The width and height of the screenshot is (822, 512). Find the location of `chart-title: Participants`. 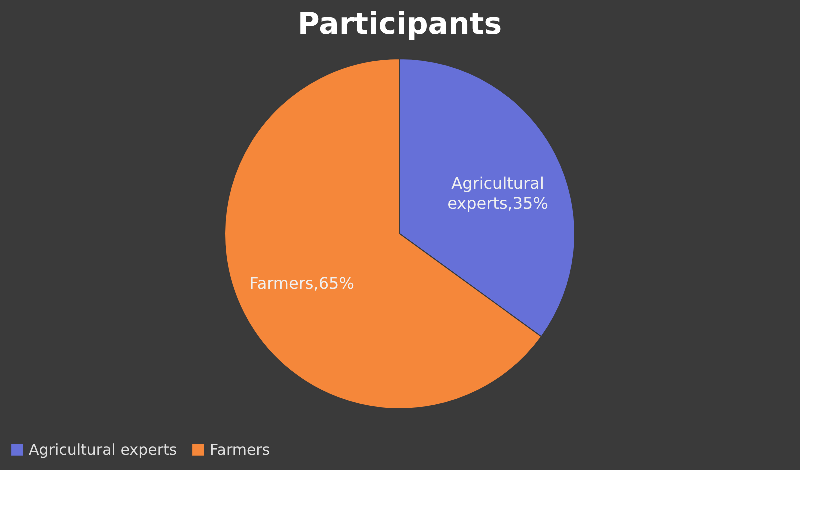

chart-title: Participants is located at coordinates (400, 24).